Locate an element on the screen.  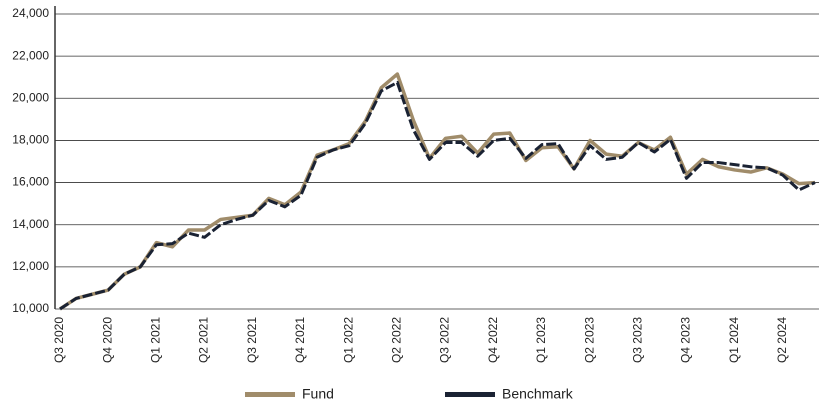
x-tick-label: Q4 2021 is located at coordinates (300, 340).